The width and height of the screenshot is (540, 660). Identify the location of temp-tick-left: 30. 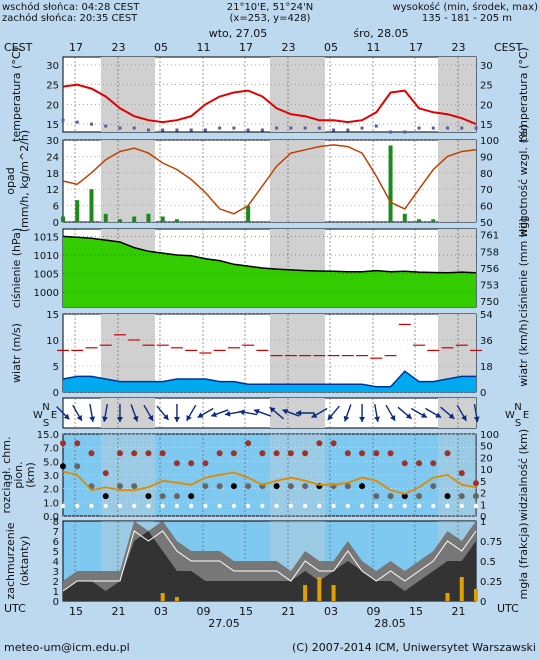
(52, 66).